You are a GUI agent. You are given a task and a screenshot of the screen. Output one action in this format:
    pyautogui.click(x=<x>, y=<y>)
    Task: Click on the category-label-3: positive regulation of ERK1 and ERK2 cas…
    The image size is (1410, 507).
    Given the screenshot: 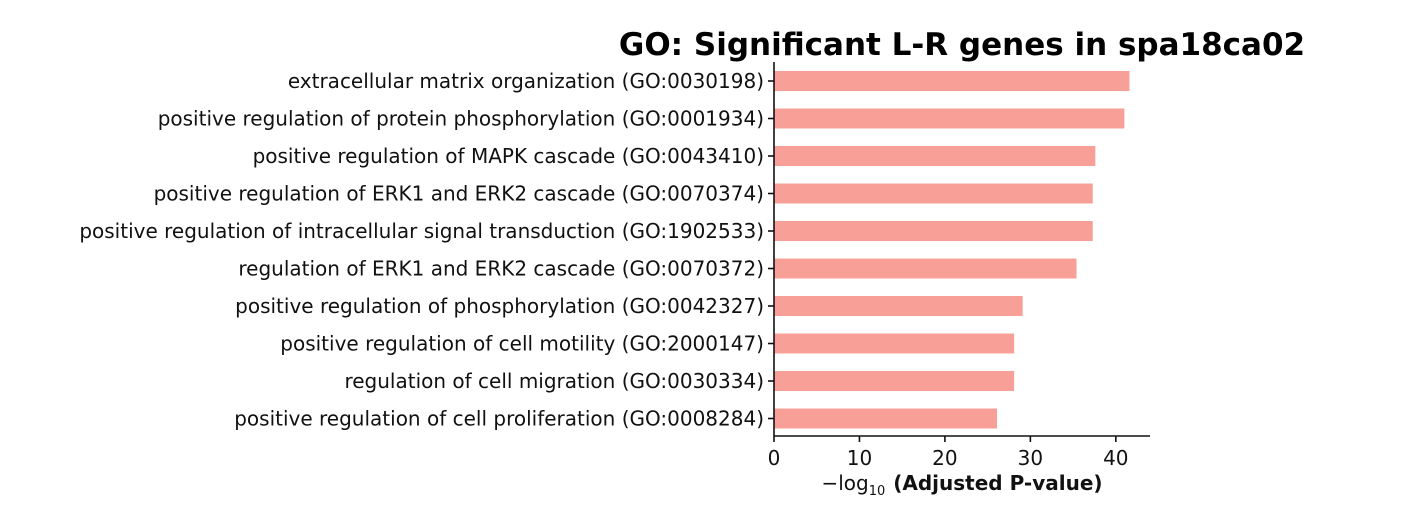 What is the action you would take?
    pyautogui.click(x=459, y=194)
    